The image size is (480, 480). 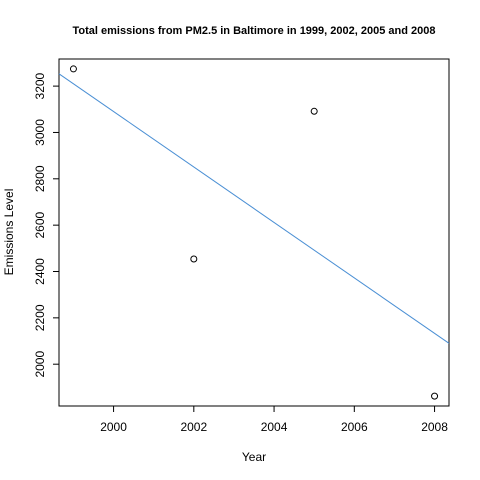 What do you see at coordinates (9, 232) in the screenshot?
I see `y-axis-title: Emissions Level` at bounding box center [9, 232].